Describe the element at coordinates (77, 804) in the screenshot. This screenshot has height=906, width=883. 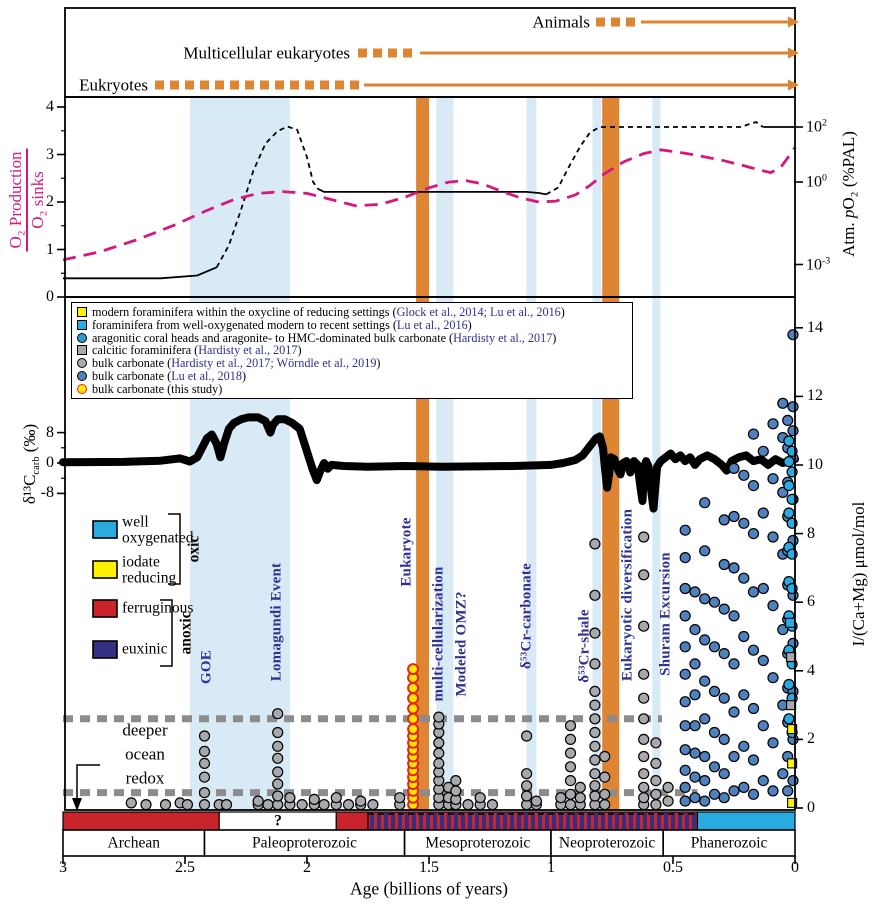
I see `down-arrowhead-icon` at that location.